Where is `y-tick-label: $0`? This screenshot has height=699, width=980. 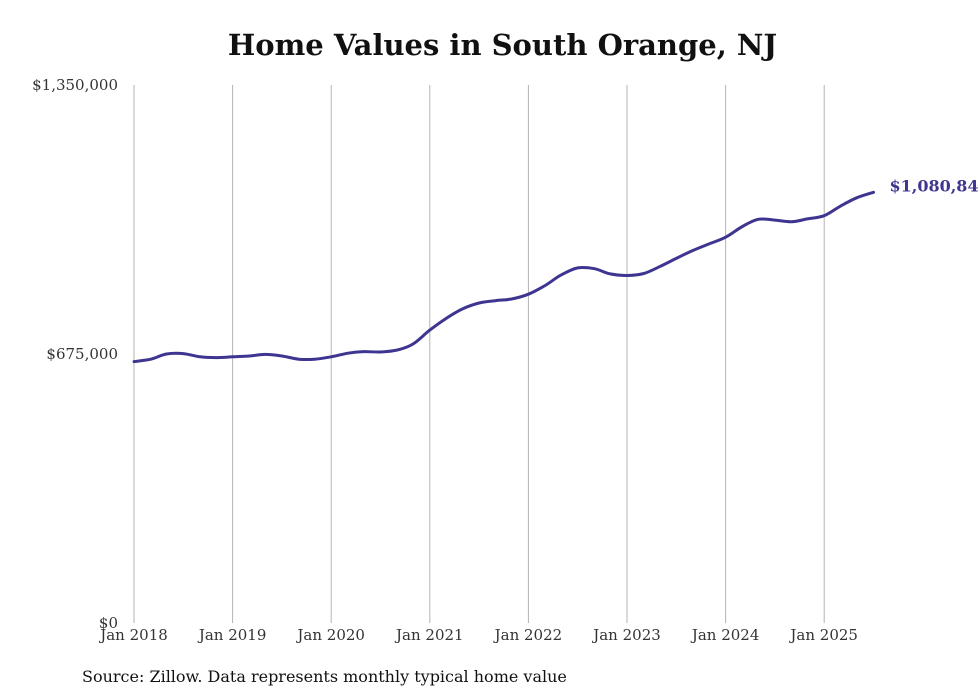
y-tick-label: $0 is located at coordinates (108, 623).